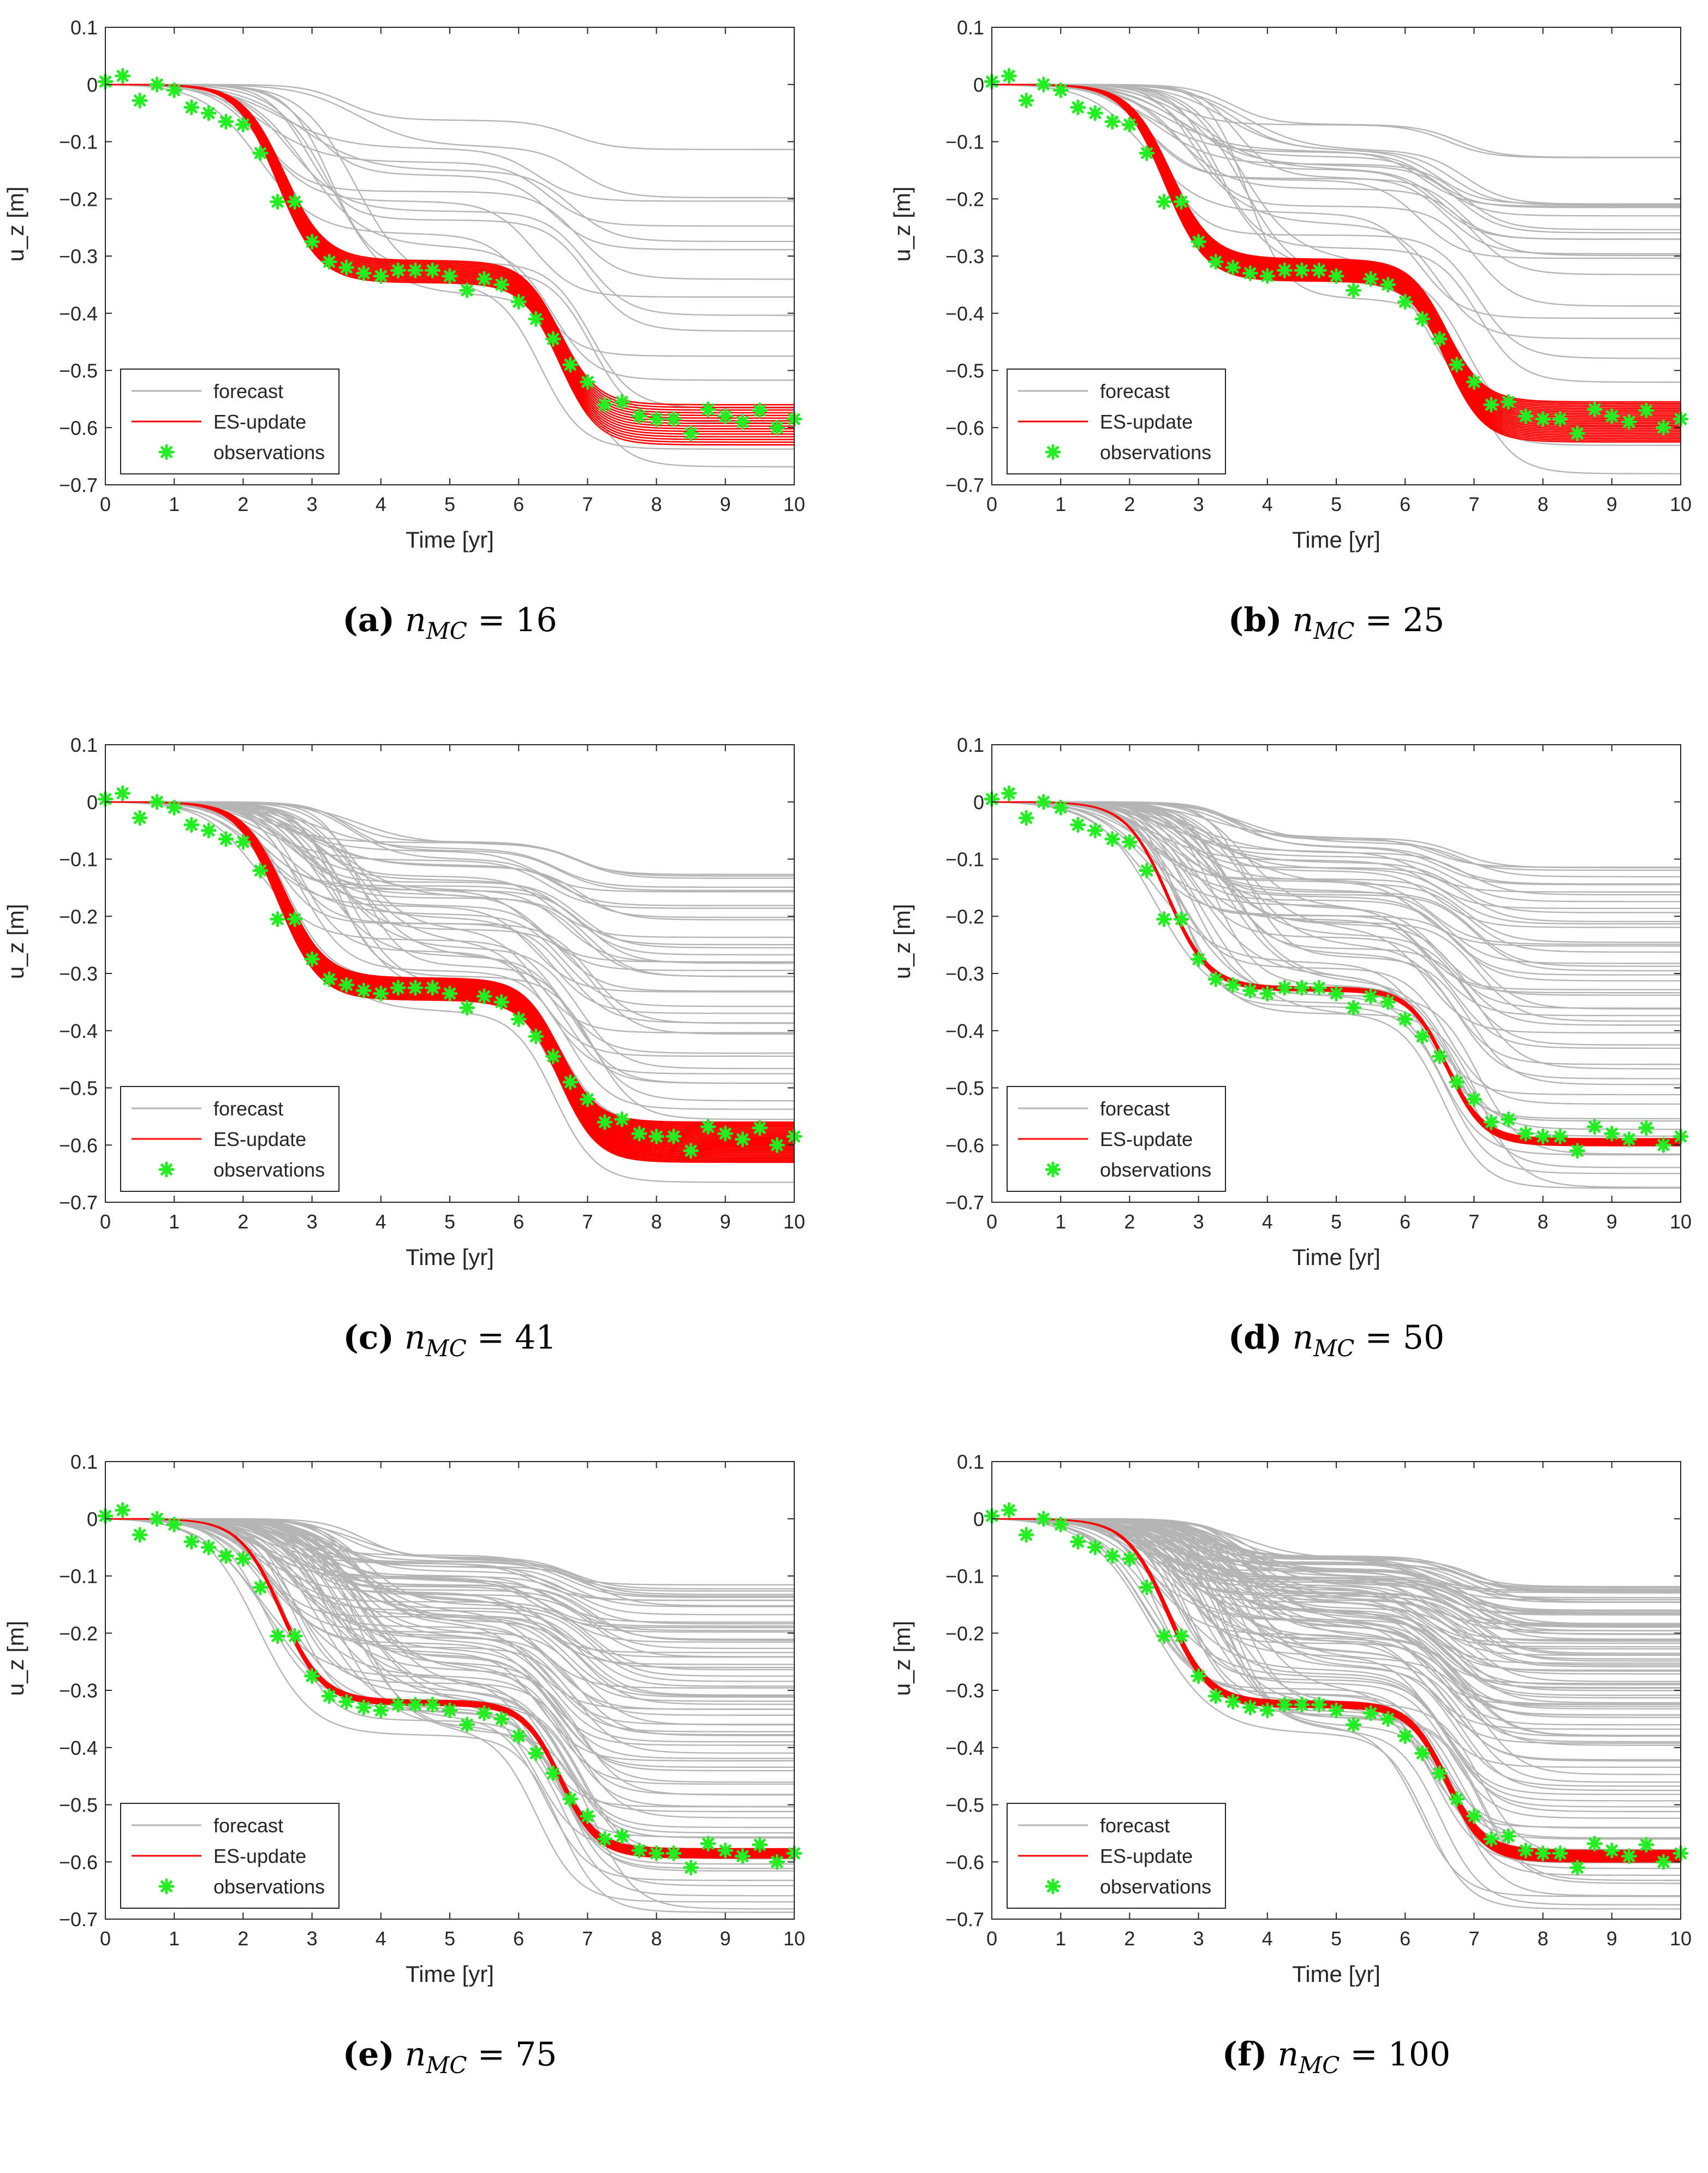  Describe the element at coordinates (1337, 1221) in the screenshot. I see `x-tick-label: 5` at that location.